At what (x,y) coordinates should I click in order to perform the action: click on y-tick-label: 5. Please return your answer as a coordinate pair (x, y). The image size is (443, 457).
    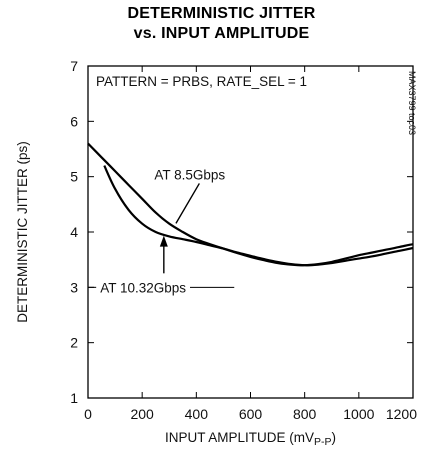
    Looking at the image, I should click on (74, 177).